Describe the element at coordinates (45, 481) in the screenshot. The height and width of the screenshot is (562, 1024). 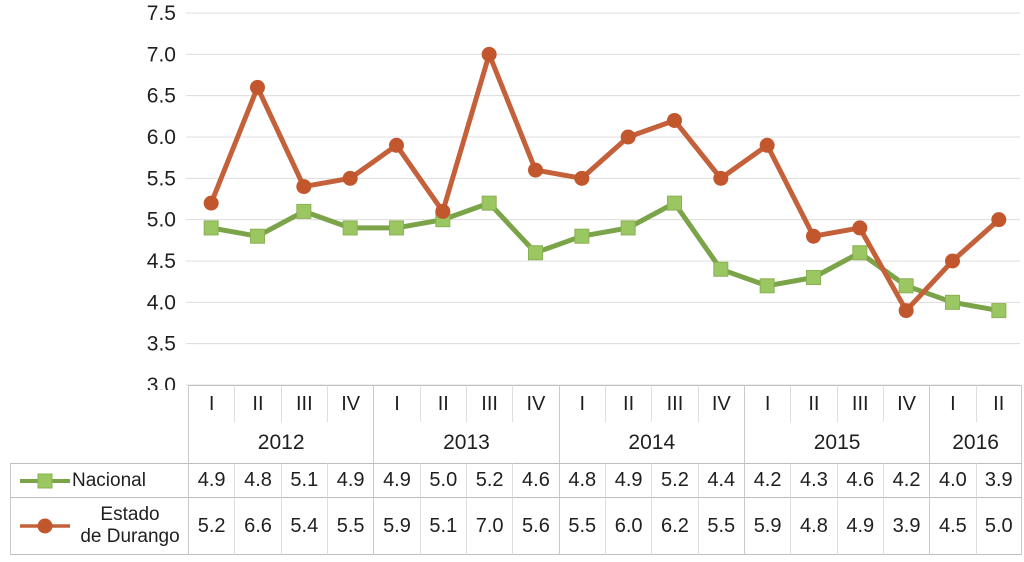
I see `nacional-legend-marker-icon` at that location.